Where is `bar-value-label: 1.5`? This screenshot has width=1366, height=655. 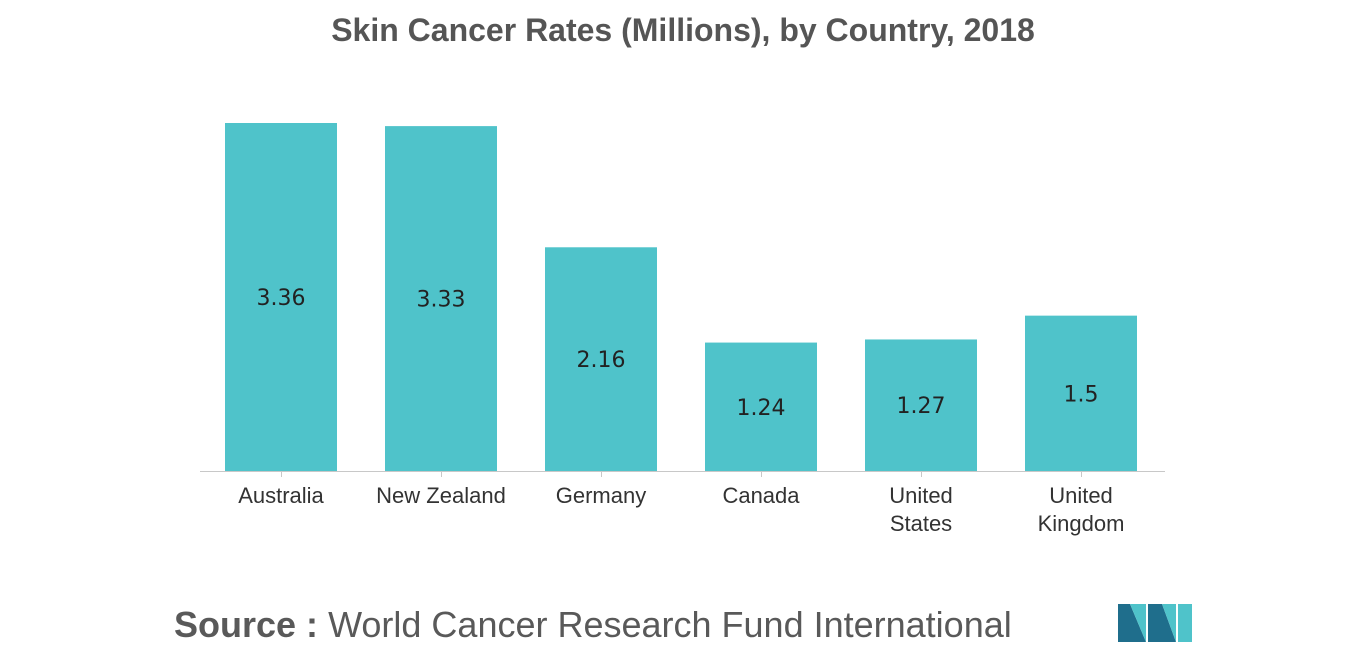 bar-value-label: 1.5 is located at coordinates (1081, 394).